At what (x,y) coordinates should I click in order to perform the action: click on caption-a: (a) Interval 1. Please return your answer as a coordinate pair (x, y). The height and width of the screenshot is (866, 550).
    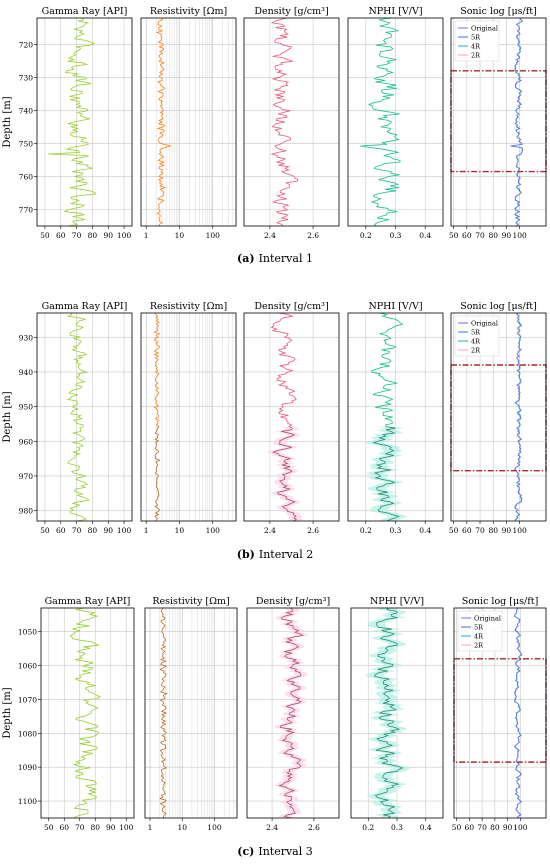
    Looking at the image, I should click on (275, 258).